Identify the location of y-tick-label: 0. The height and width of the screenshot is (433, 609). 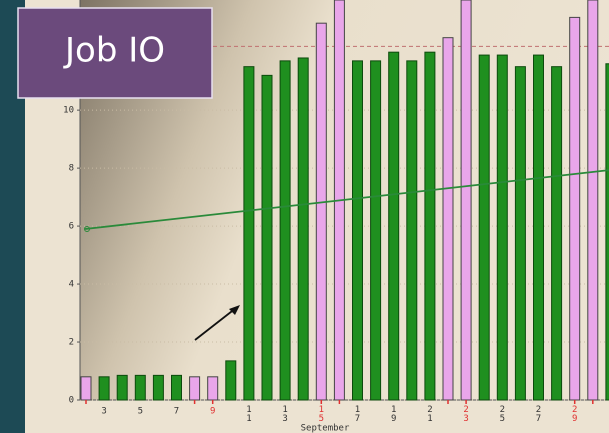
(71, 401).